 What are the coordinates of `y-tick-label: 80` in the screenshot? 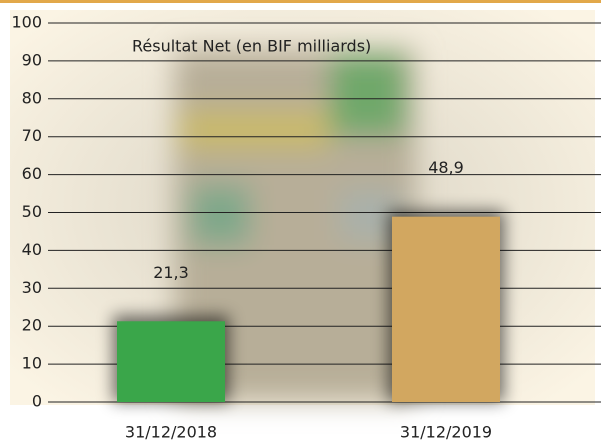 It's located at (32, 97).